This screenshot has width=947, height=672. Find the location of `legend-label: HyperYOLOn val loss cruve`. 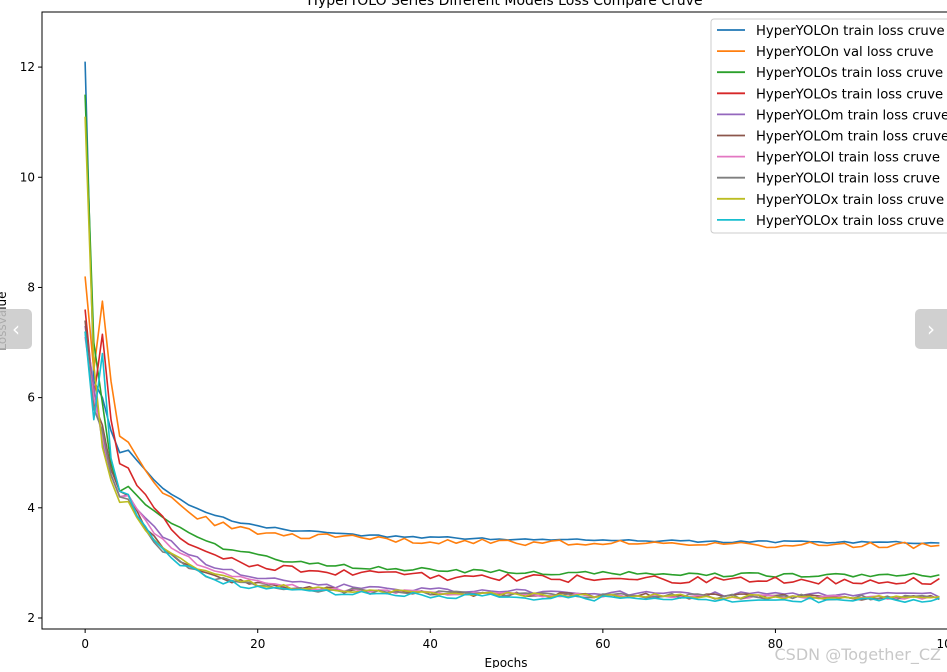

legend-label: HyperYOLOn val loss cruve is located at coordinates (845, 52).